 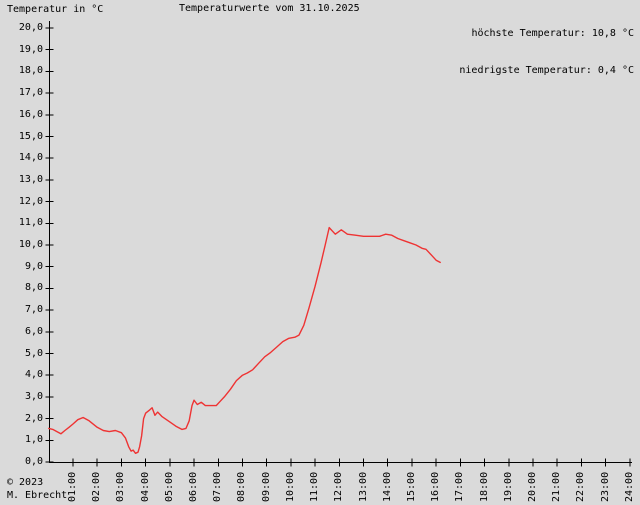 What do you see at coordinates (30, 114) in the screenshot?
I see `y-tick-label: 16,0` at bounding box center [30, 114].